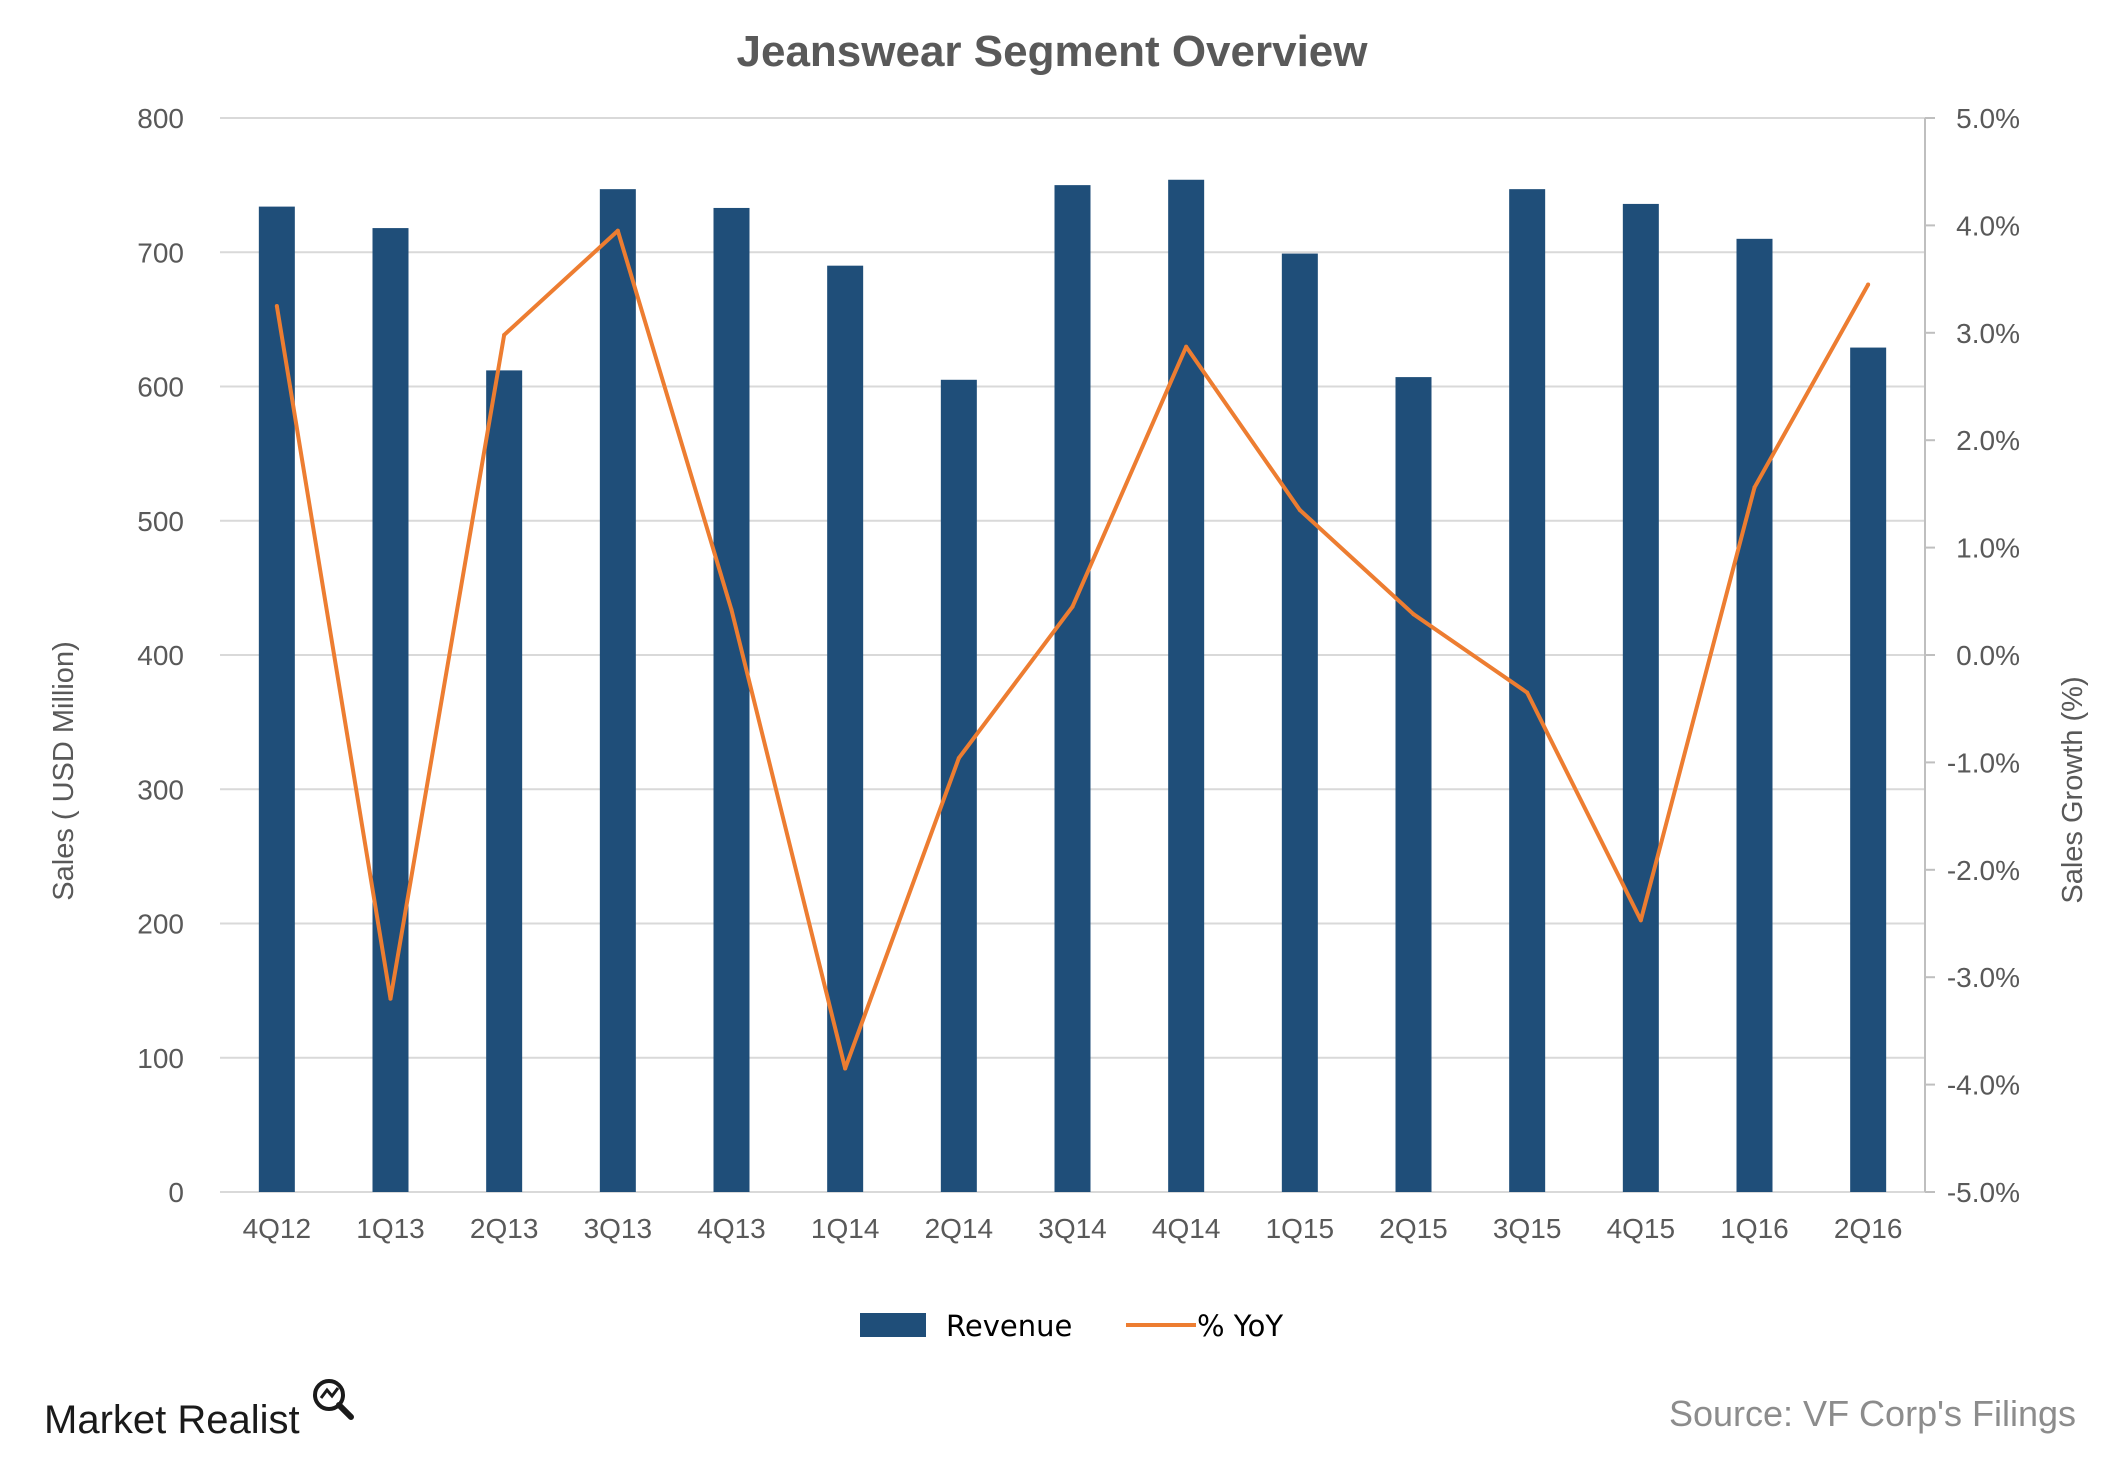 The height and width of the screenshot is (1460, 2105). I want to click on y-tick-label: 300, so click(160, 789).